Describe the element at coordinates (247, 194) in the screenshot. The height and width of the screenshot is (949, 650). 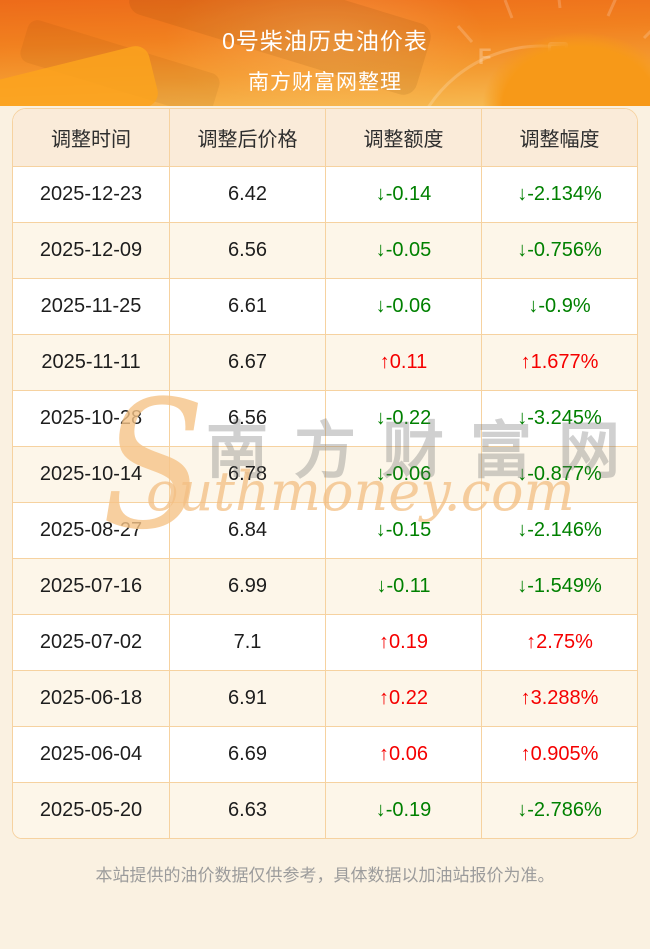
I see `price-cell: 6.42` at that location.